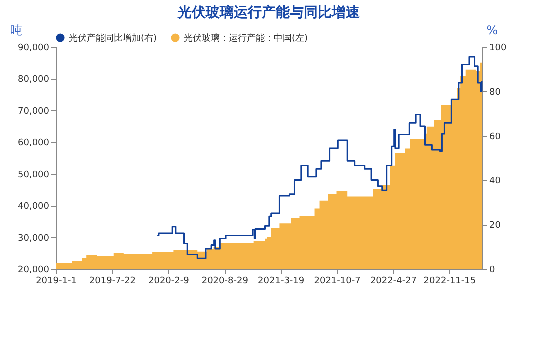  What do you see at coordinates (281, 281) in the screenshot?
I see `x-tick-label: 2021-3-19` at bounding box center [281, 281].